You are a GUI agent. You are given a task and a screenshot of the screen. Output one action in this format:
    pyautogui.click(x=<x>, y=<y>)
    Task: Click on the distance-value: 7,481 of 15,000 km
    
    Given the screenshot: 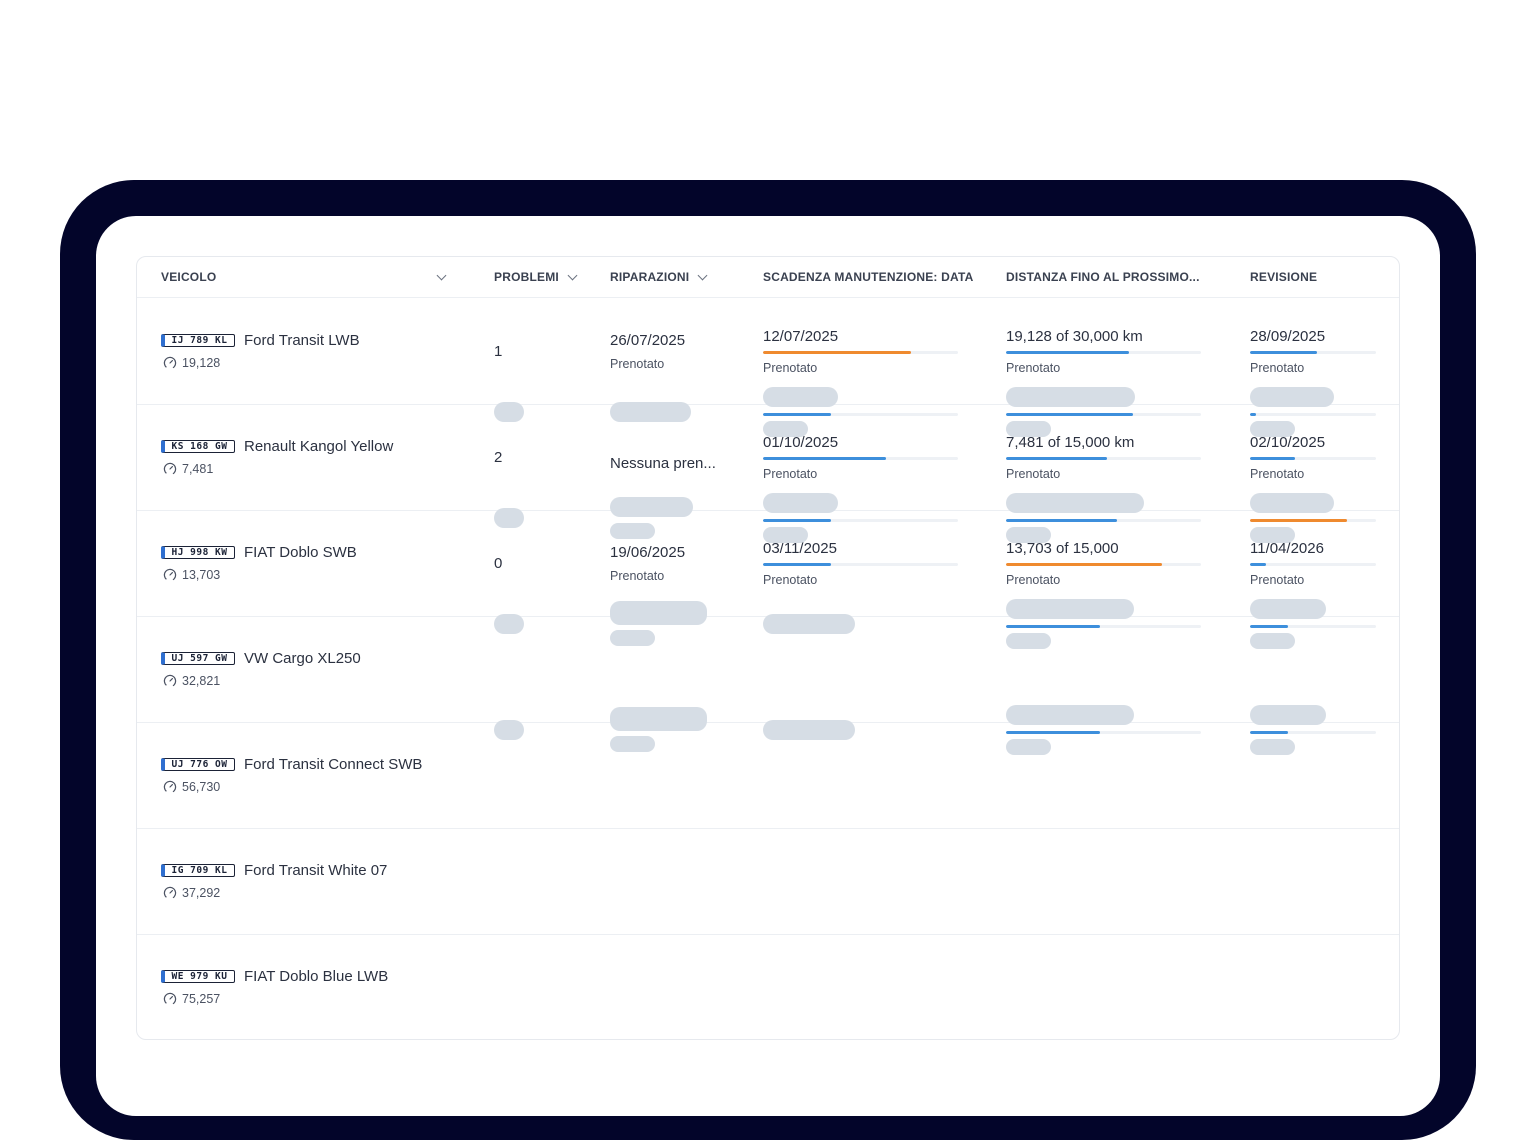 What is the action you would take?
    pyautogui.click(x=1070, y=442)
    